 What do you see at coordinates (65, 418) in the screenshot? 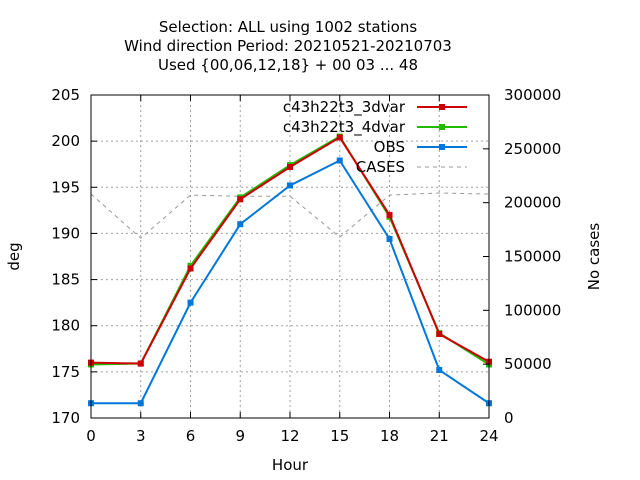
I see `y-tick-label: 170` at bounding box center [65, 418].